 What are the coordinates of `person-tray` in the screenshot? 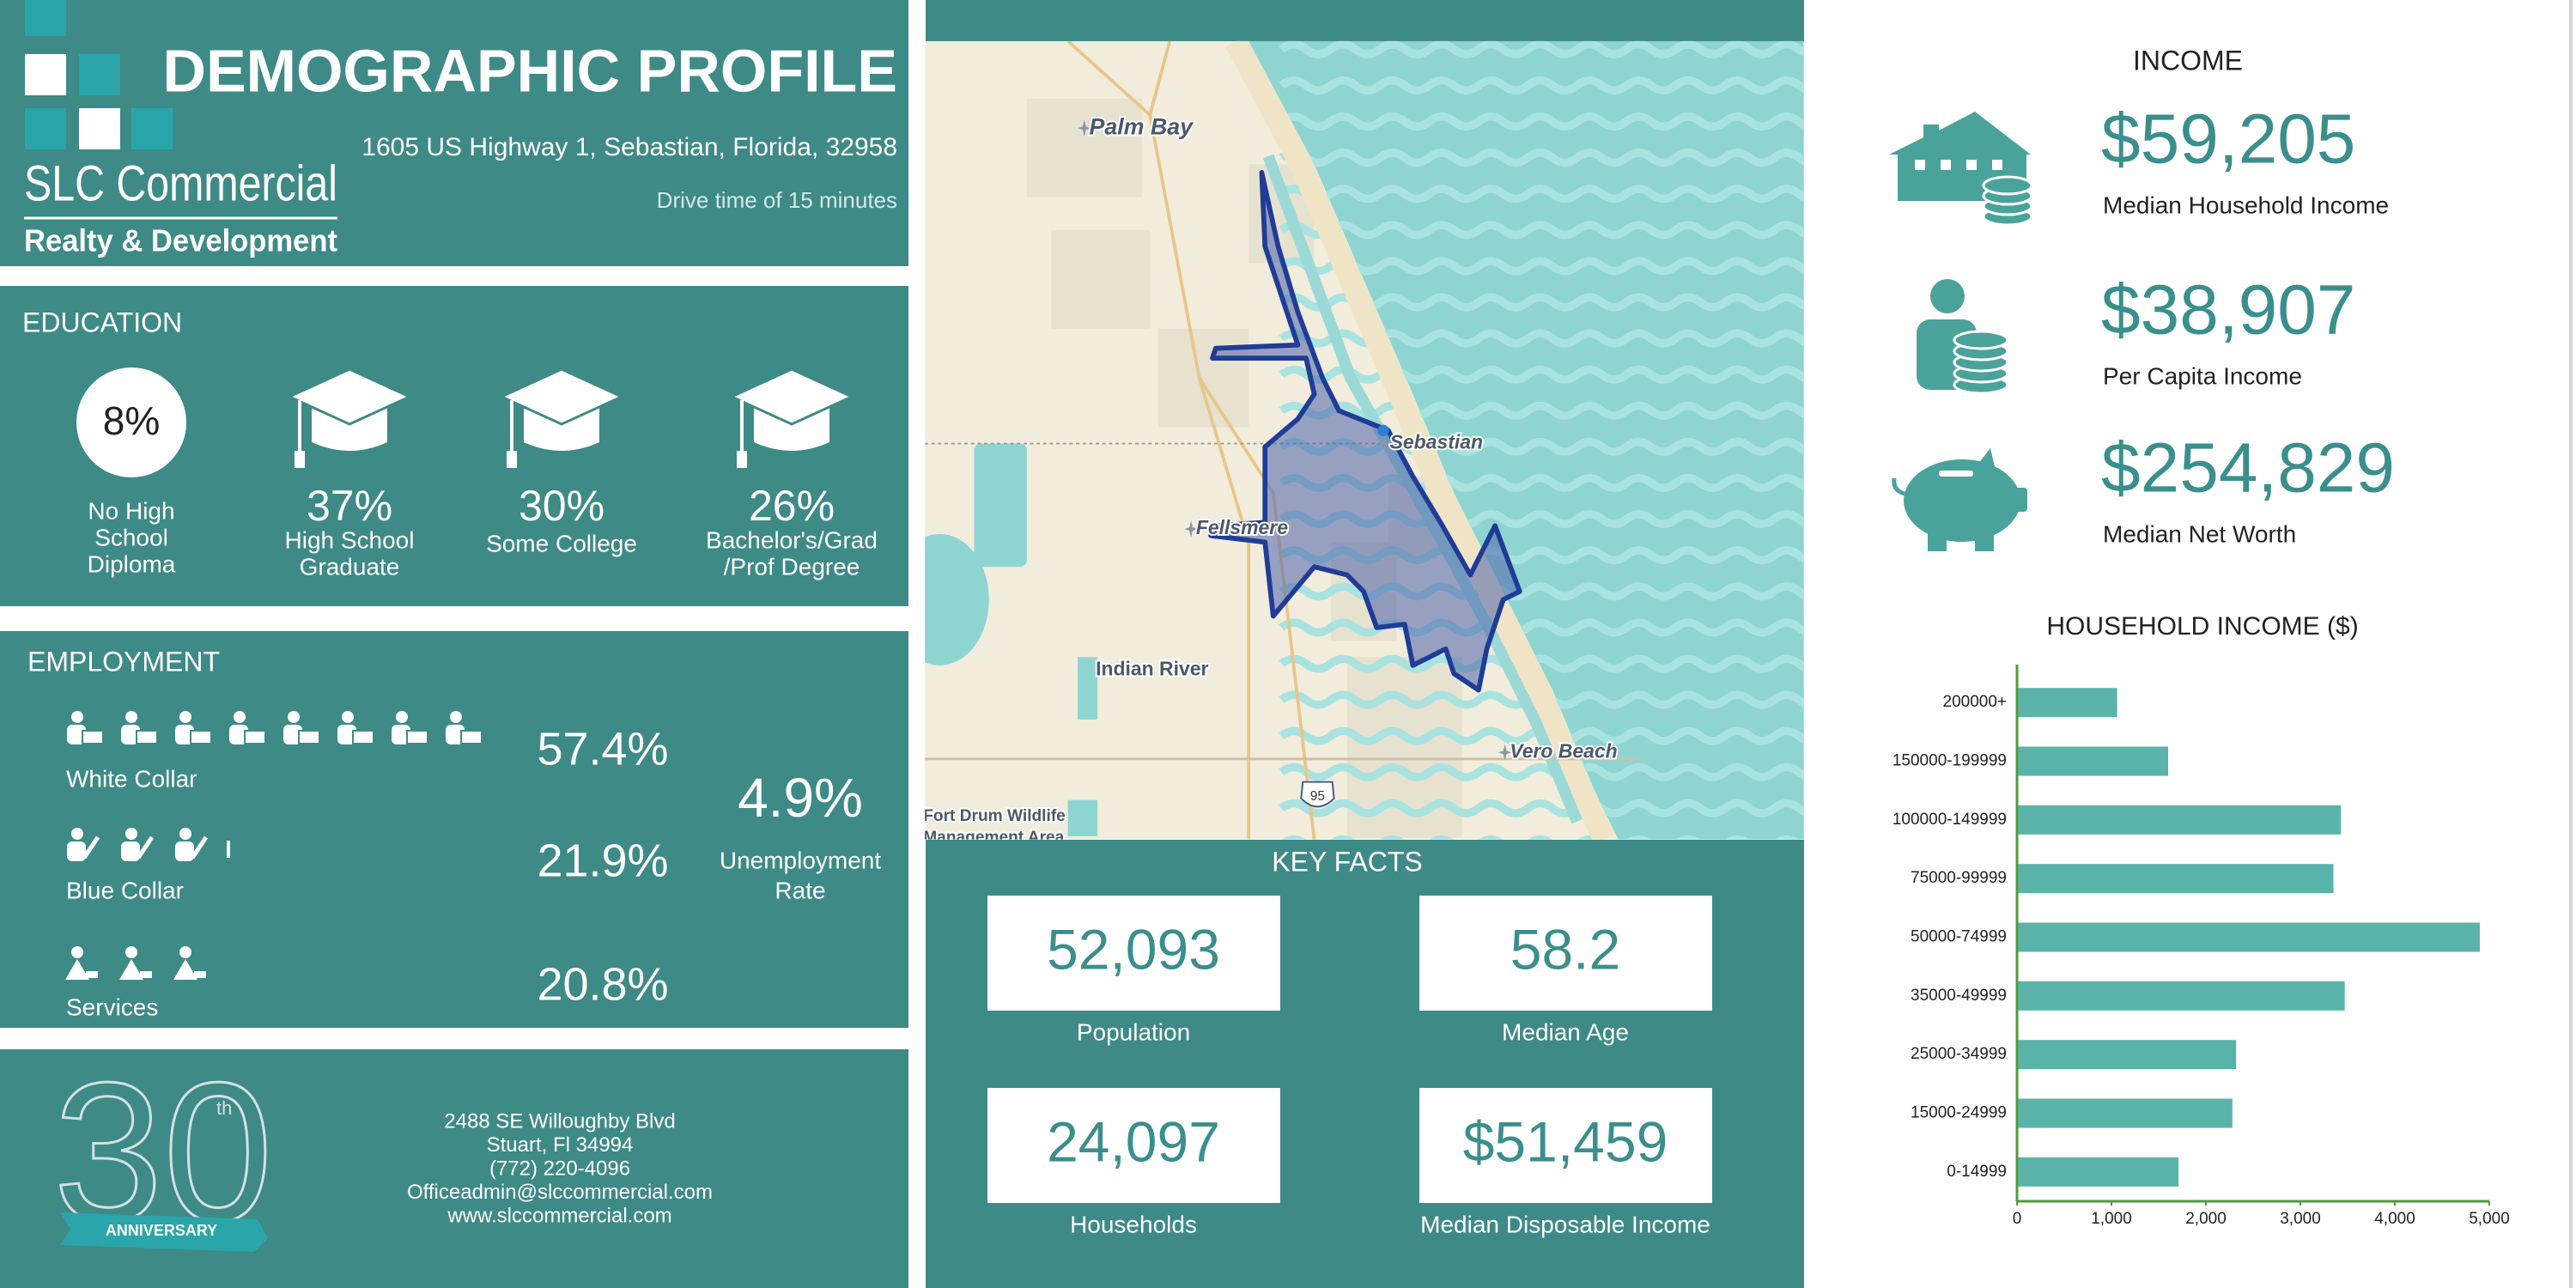 It's located at (146, 974).